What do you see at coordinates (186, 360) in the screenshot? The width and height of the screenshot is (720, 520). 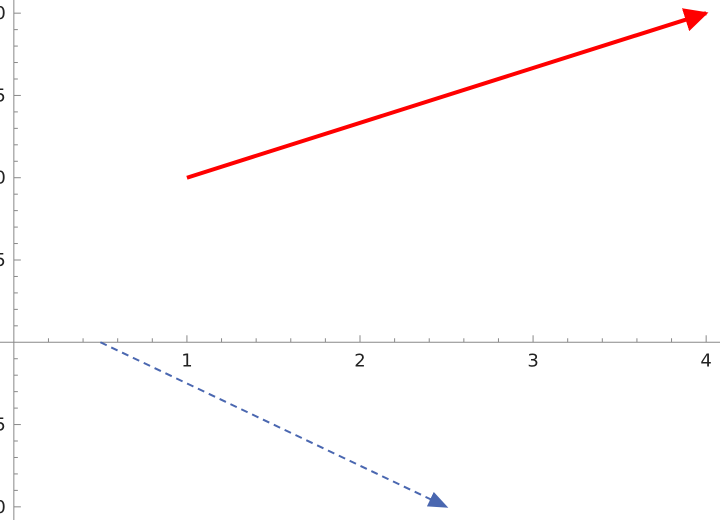 I see `x-tick-label: 1` at bounding box center [186, 360].